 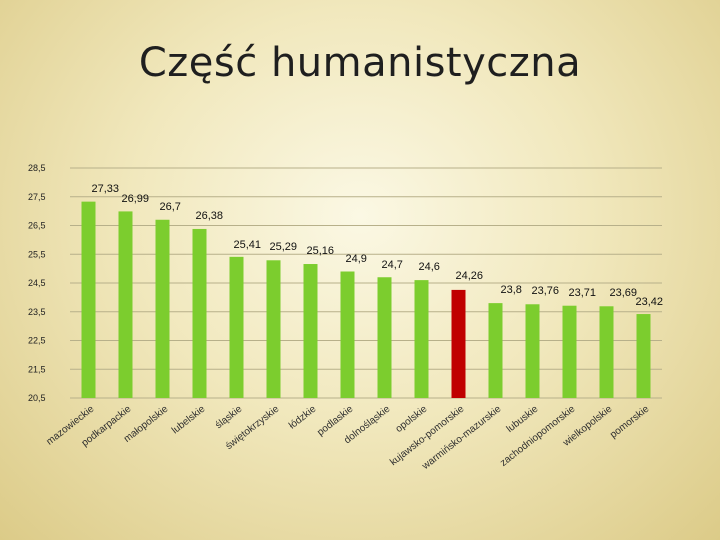 I want to click on slide-title: Część humanistyczna, so click(x=360, y=63).